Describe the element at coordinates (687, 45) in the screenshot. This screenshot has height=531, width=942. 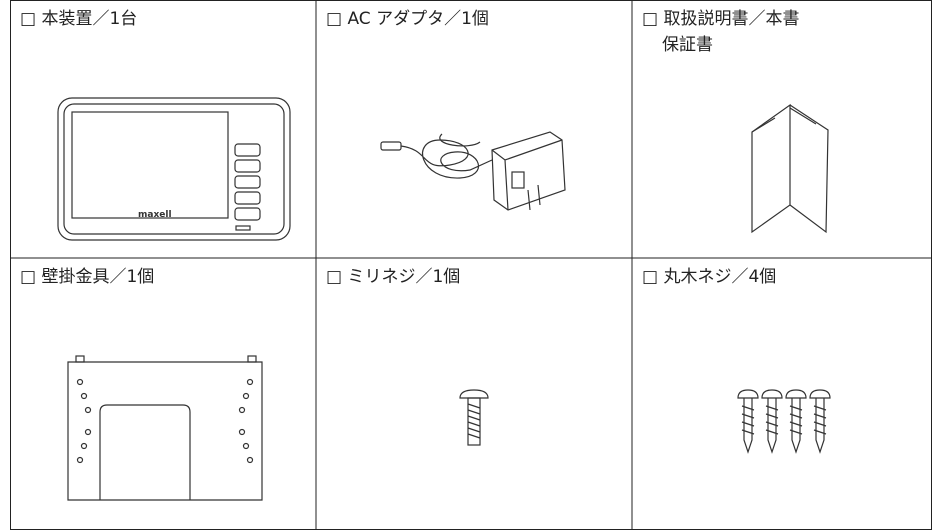
I see `item-sublabel: 保証書` at that location.